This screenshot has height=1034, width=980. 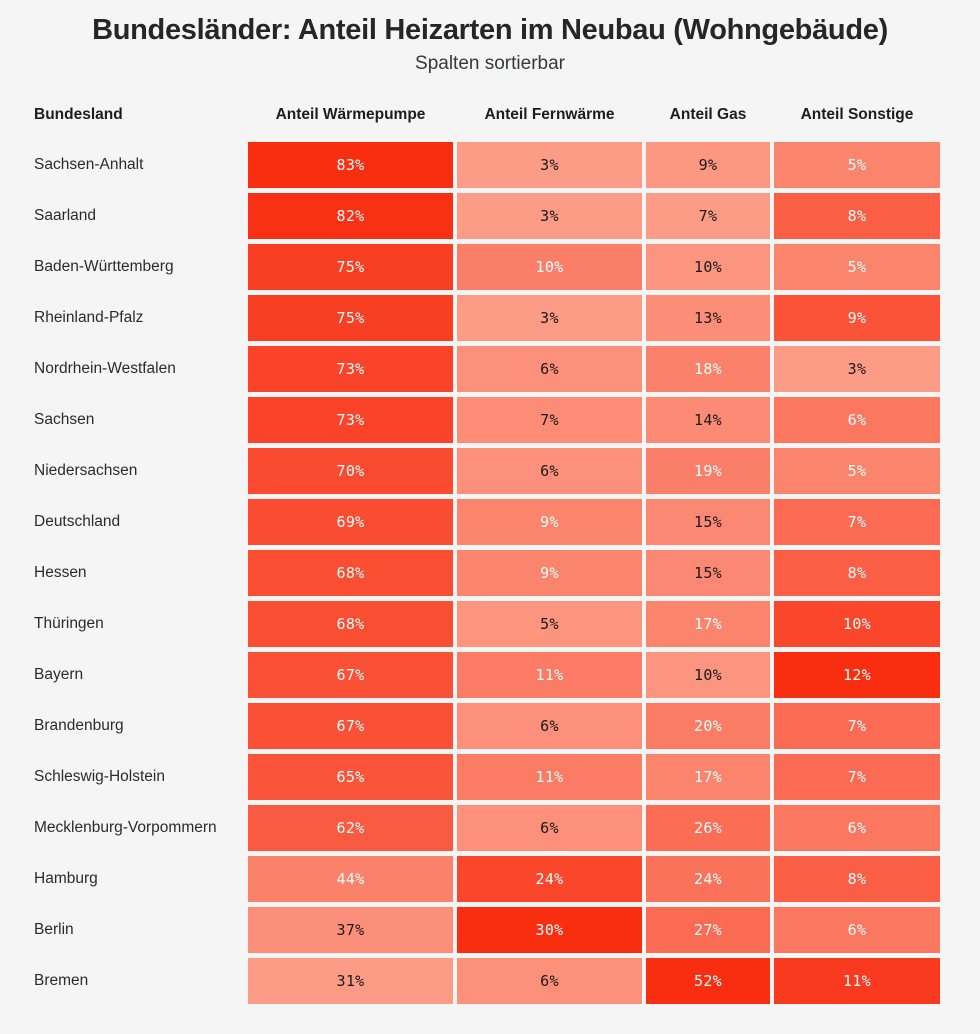 I want to click on row-label: Mecklenburg-Vorpommern, so click(x=125, y=827).